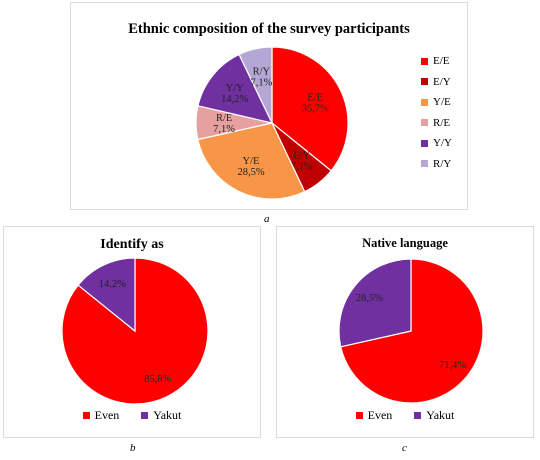 The width and height of the screenshot is (540, 460). Describe the element at coordinates (442, 122) in the screenshot. I see `legend-label: R/E` at that location.